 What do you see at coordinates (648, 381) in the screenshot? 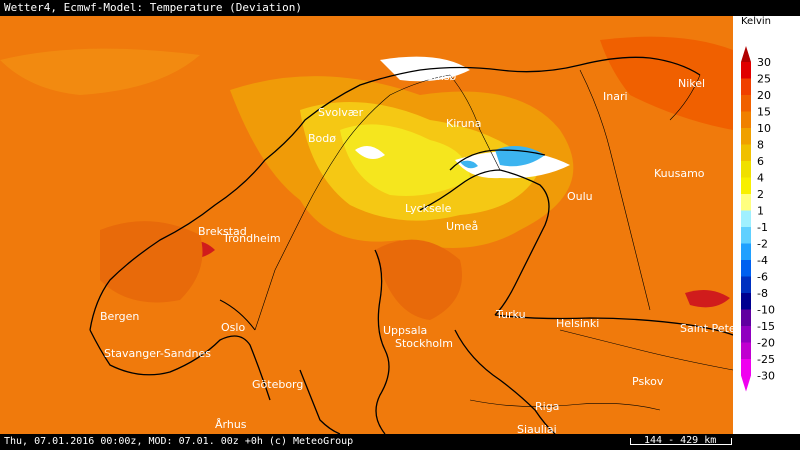
I see `city-label: Pskov` at bounding box center [648, 381].